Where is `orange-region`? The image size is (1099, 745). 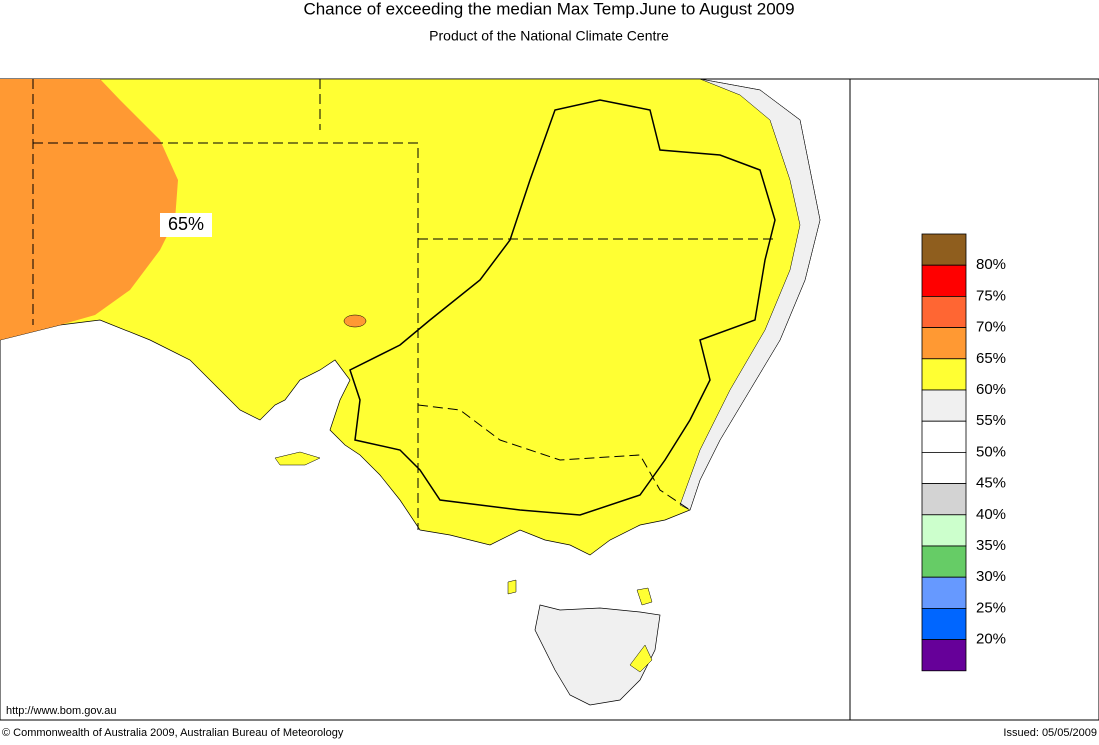 orange-region is located at coordinates (89, 209).